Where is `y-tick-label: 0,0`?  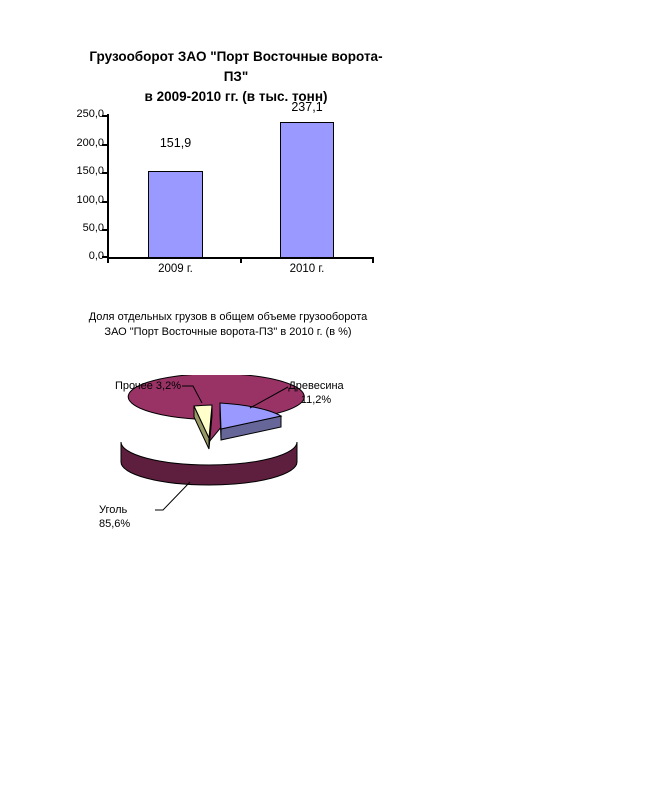 y-tick-label: 0,0 is located at coordinates (96, 256).